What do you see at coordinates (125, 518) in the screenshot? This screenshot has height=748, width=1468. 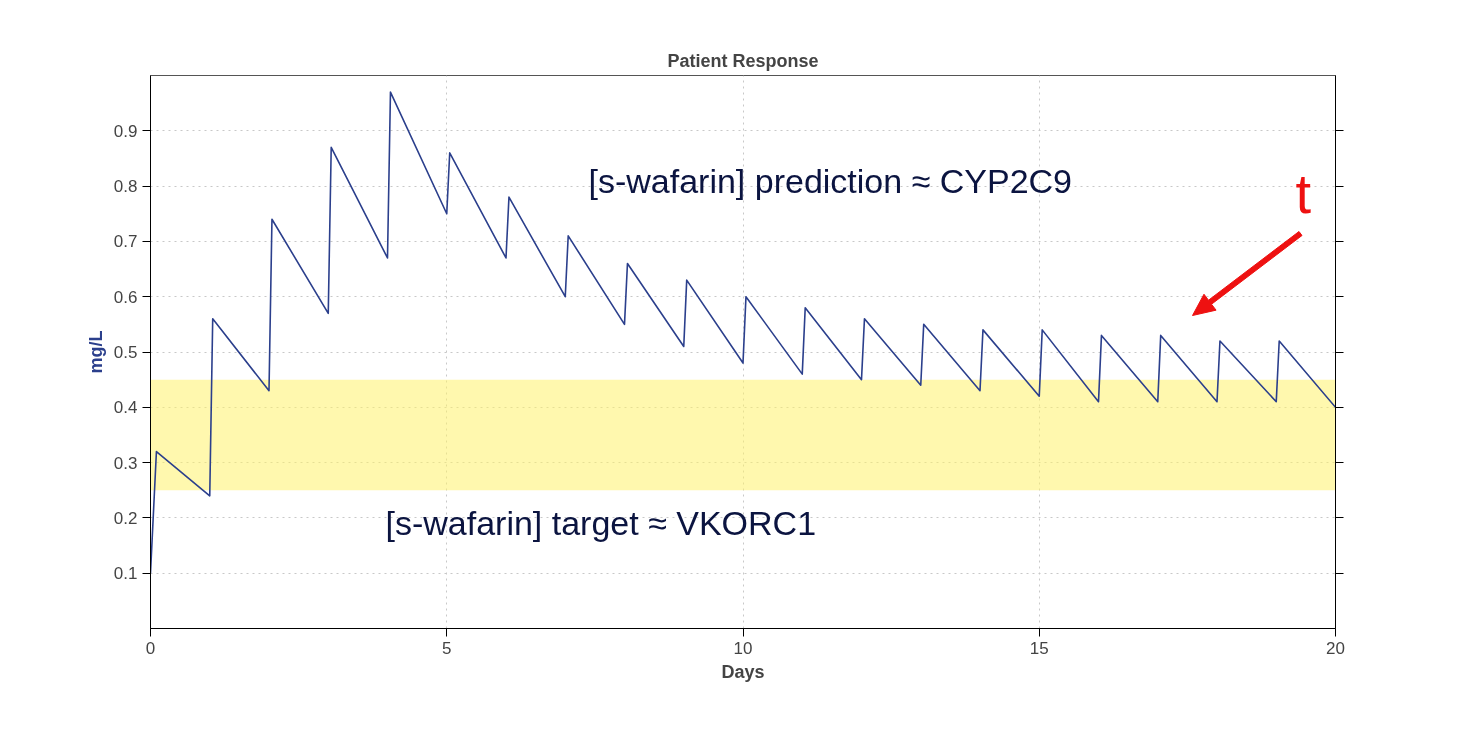 I see `y-tick-label: 0.2` at bounding box center [125, 518].